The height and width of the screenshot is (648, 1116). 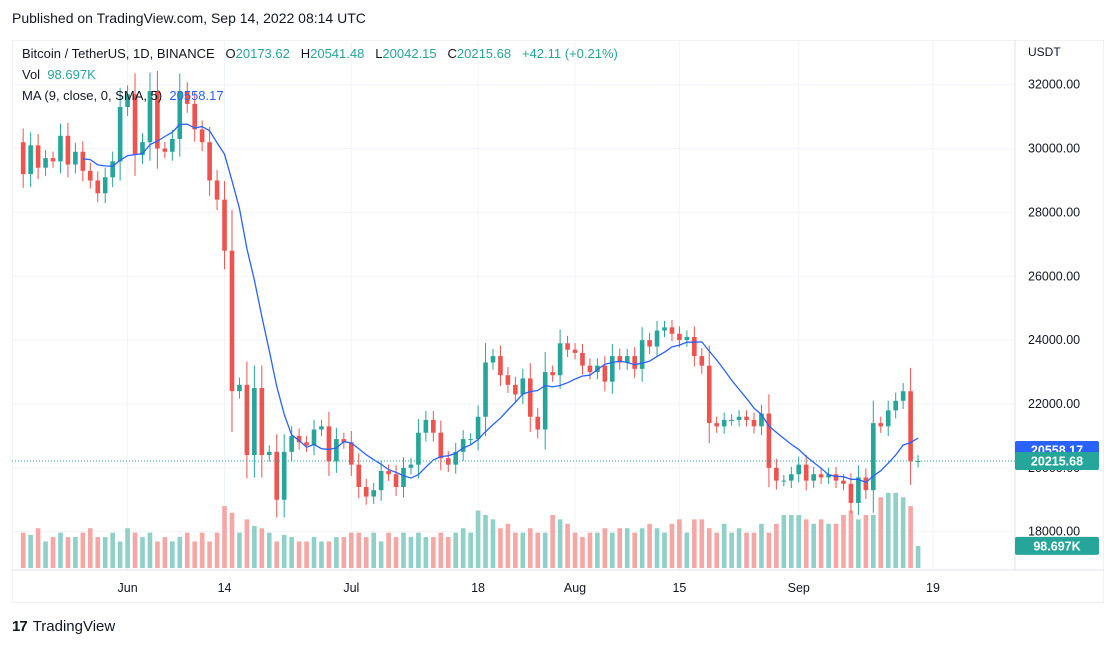 What do you see at coordinates (59, 74) in the screenshot?
I see `volume-legend: Vol 98.697K` at bounding box center [59, 74].